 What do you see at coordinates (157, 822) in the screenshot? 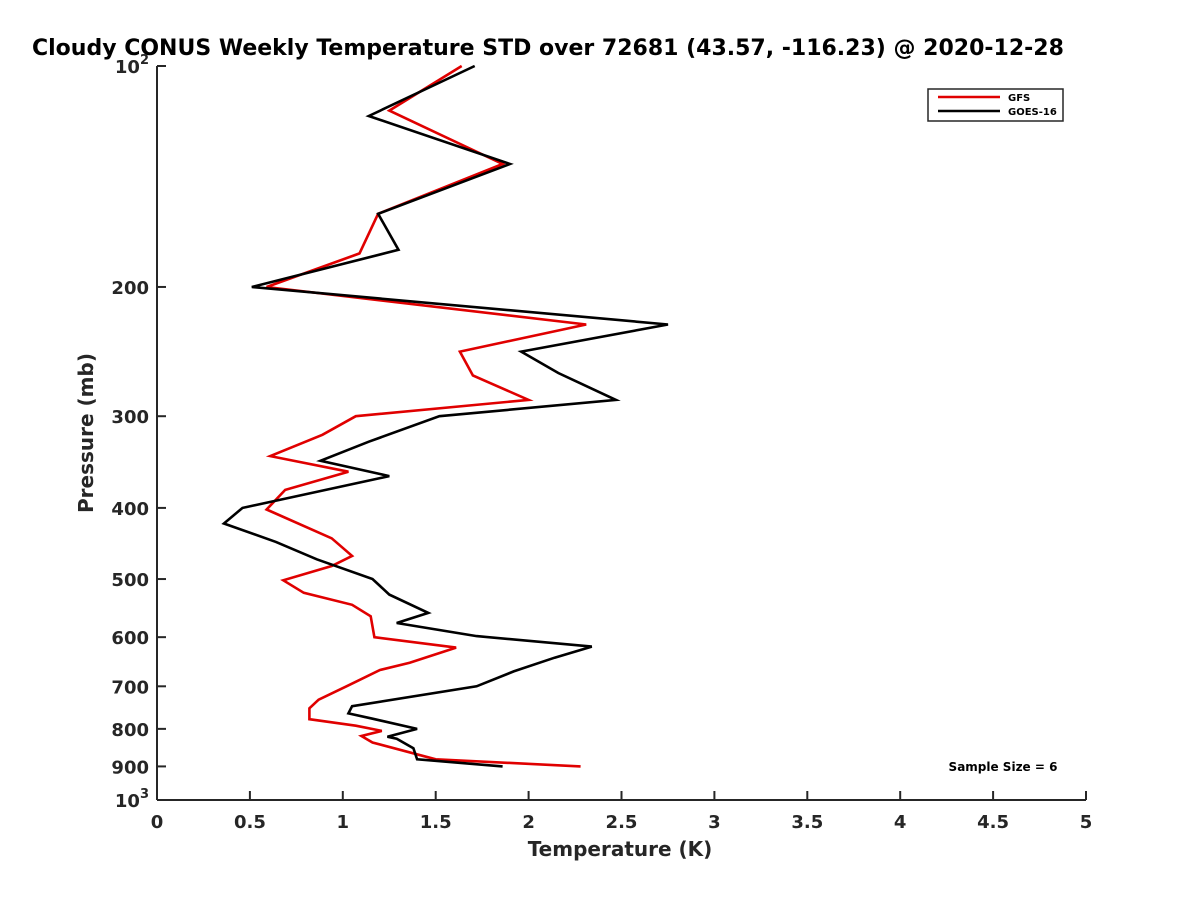
I see `x-tick-label: 0` at bounding box center [157, 822].